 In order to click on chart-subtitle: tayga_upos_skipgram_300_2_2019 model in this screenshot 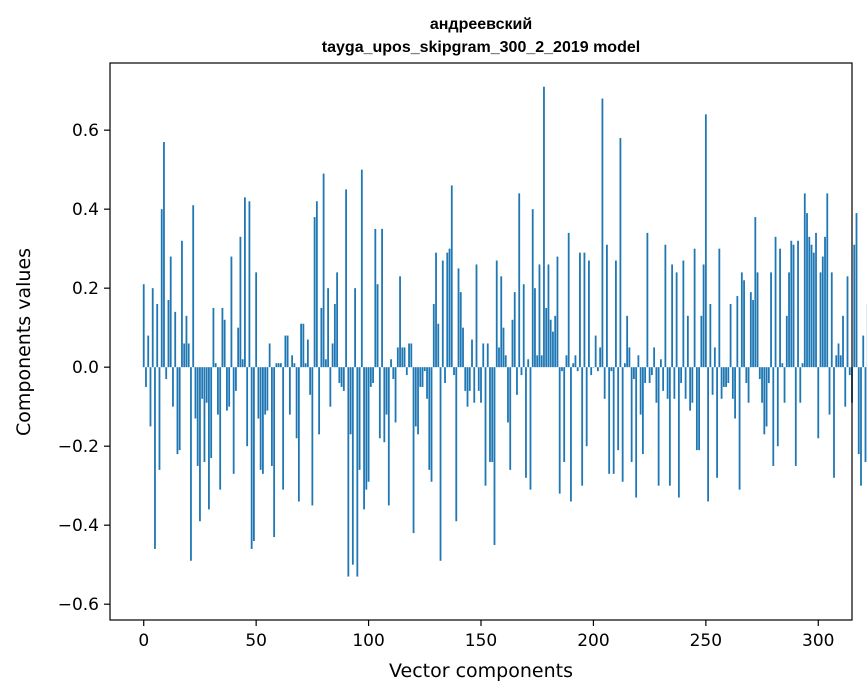, I will do `click(481, 47)`.